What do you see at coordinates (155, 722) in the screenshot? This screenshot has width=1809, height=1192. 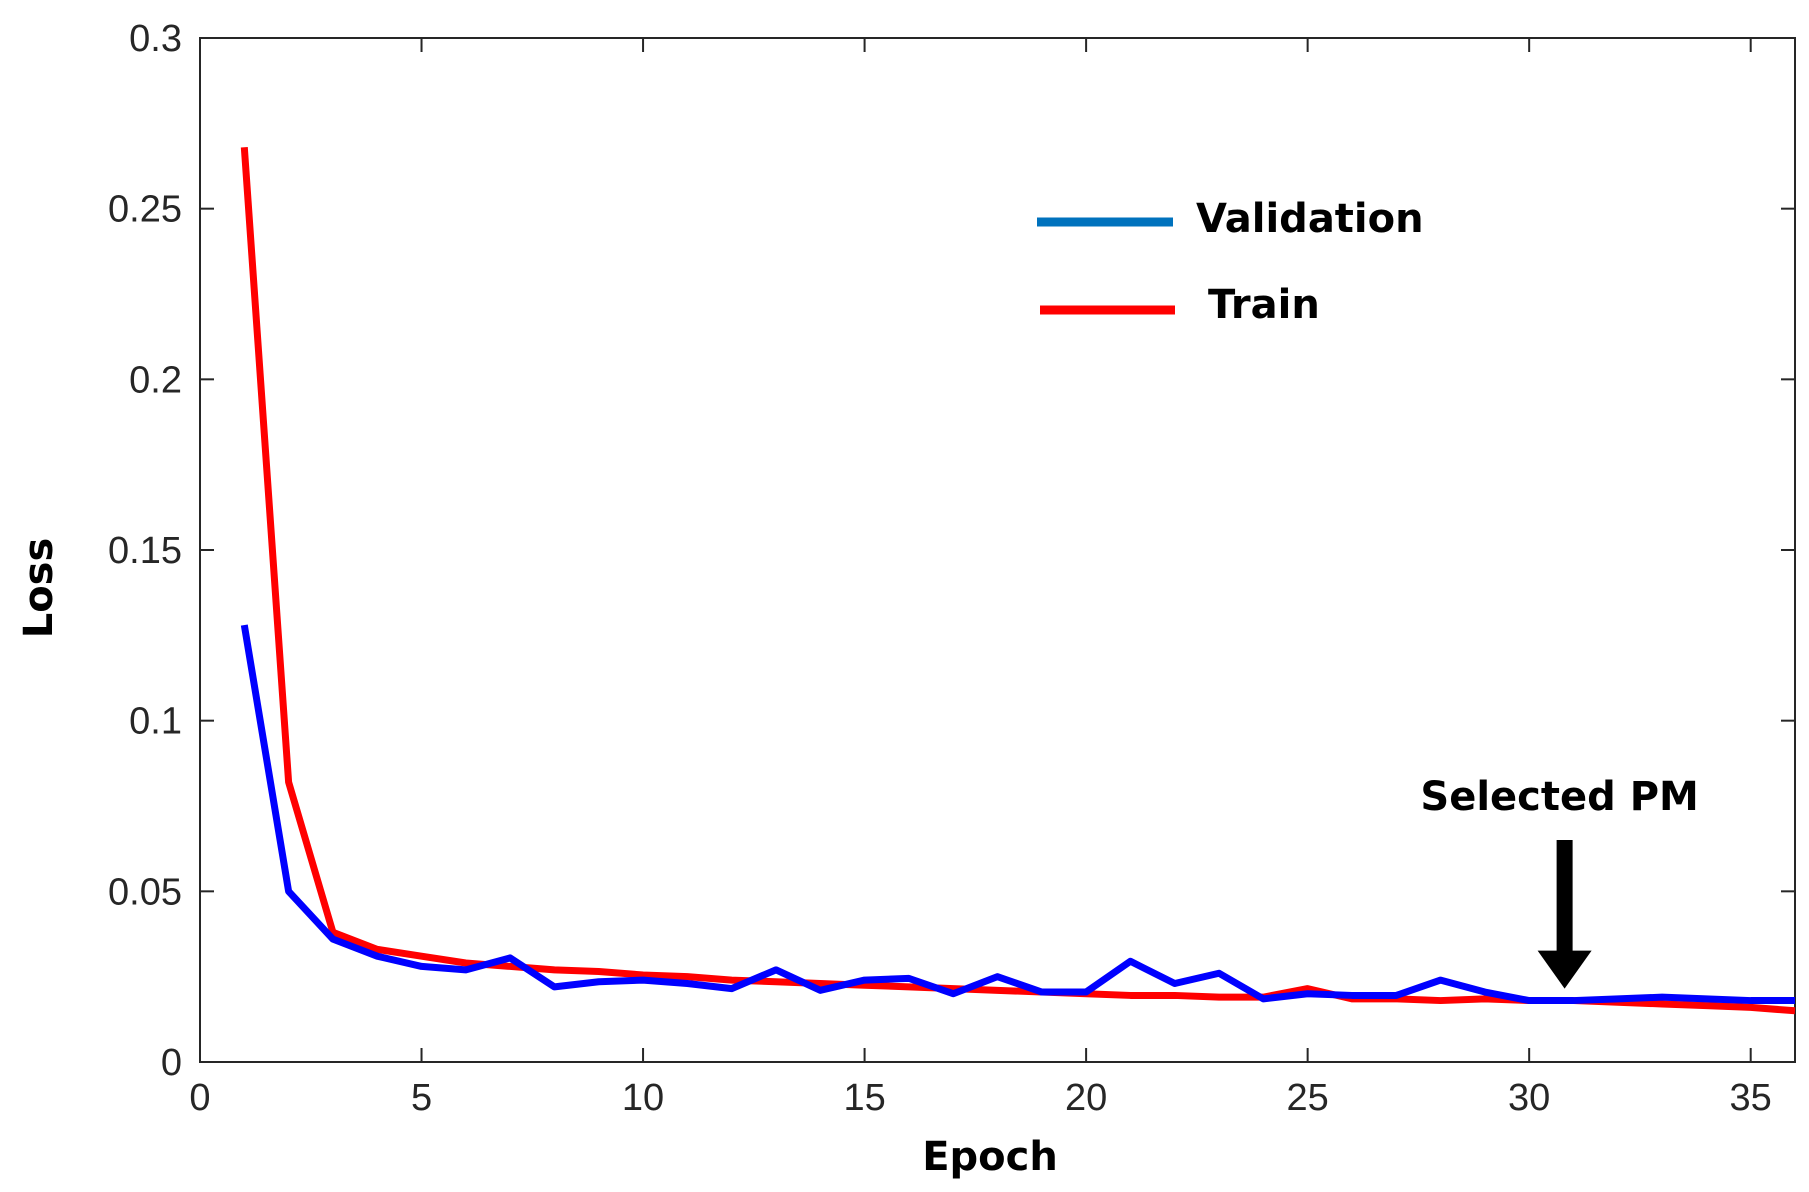 I see `y-tick-label: 0.1` at bounding box center [155, 722].